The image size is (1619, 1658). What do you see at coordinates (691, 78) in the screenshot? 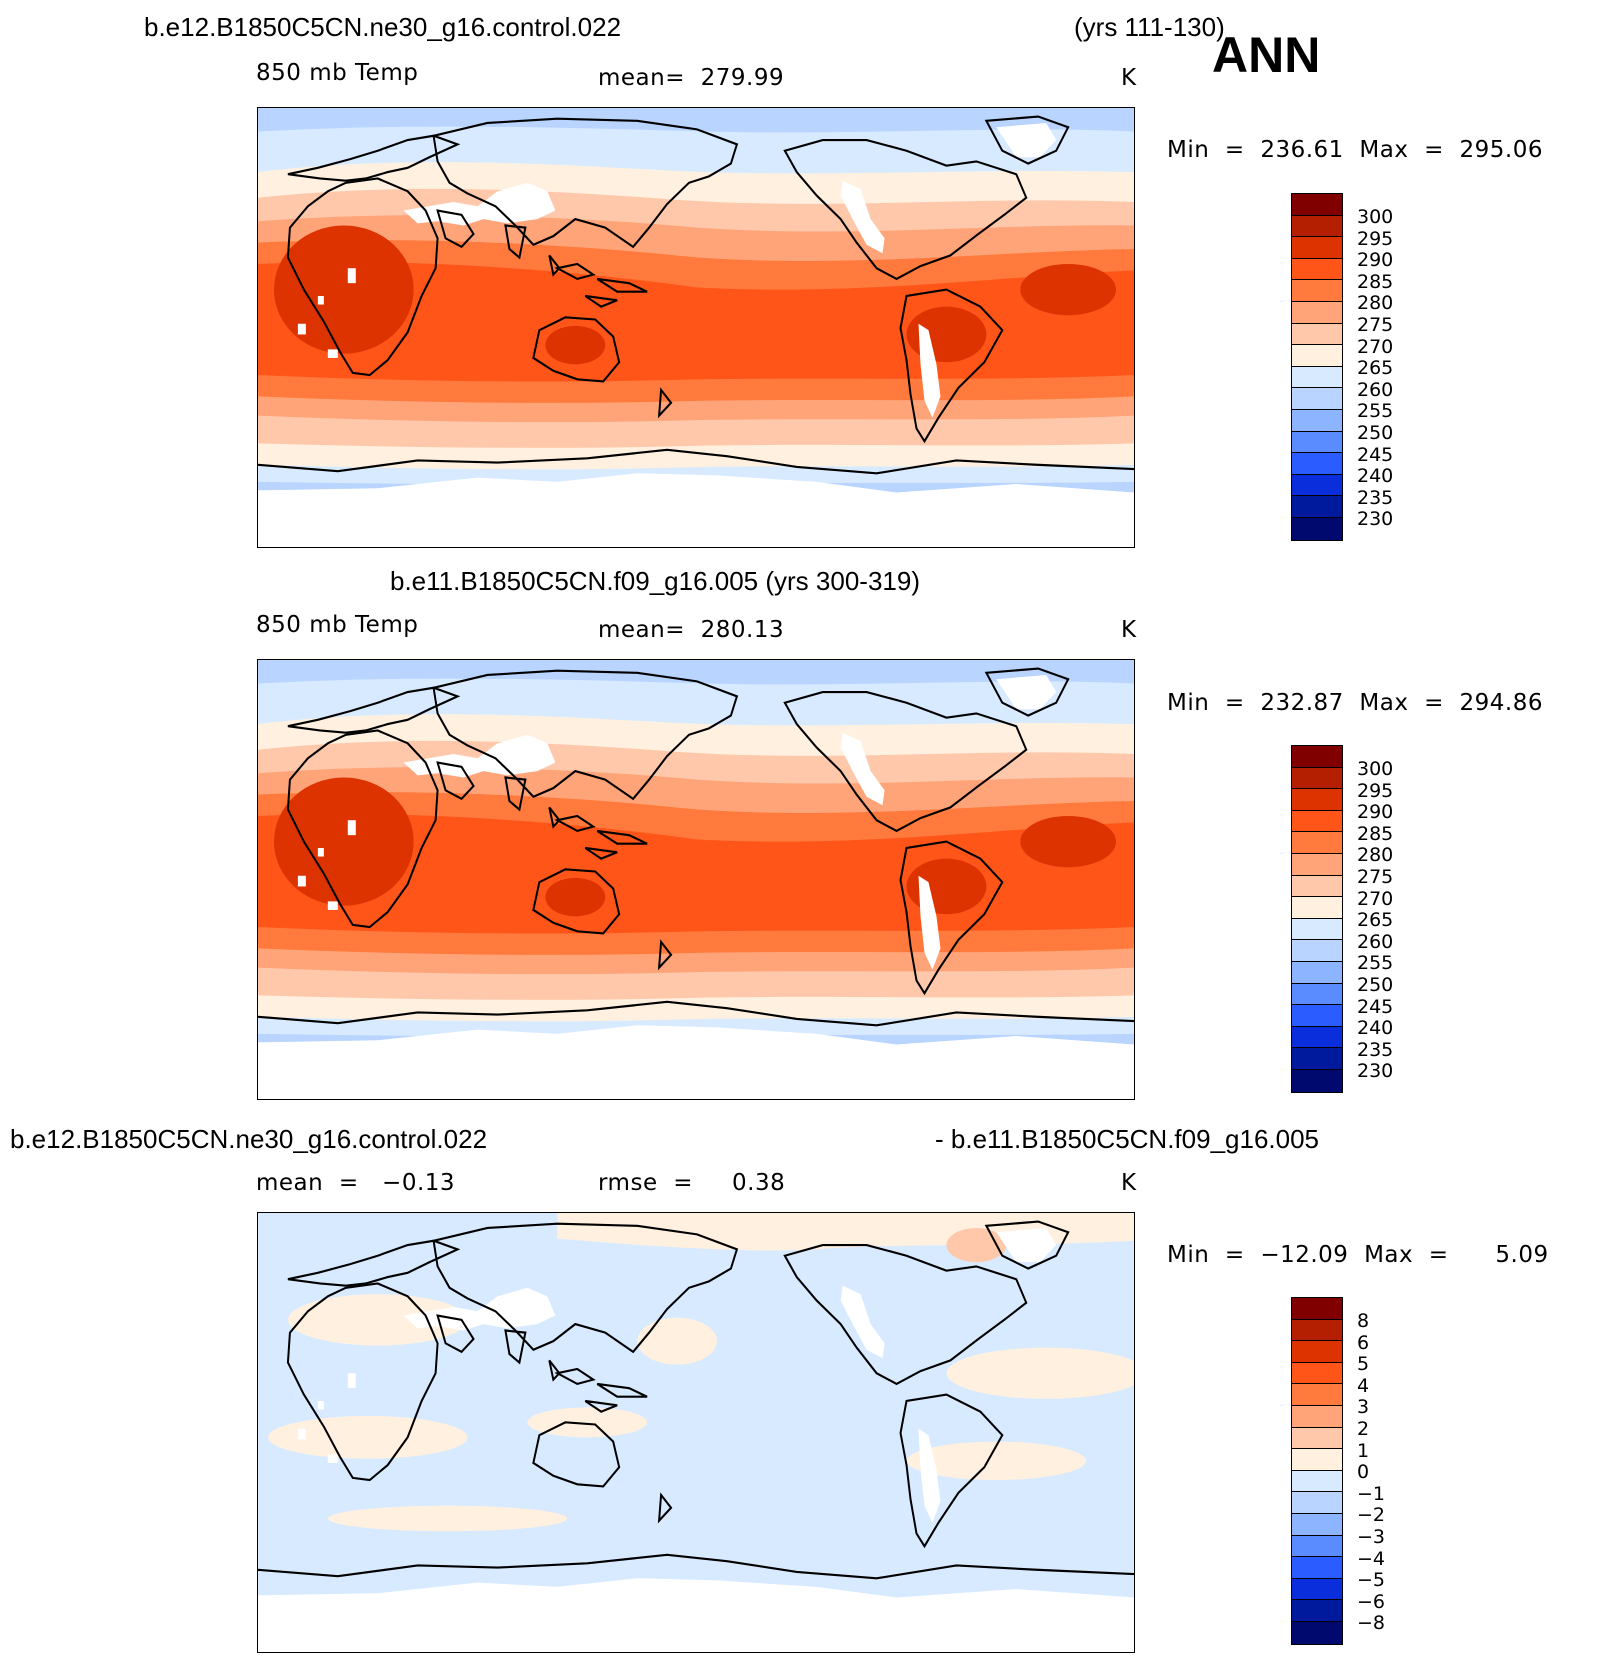
I see `panel1-mean: mean= 279.99` at bounding box center [691, 78].